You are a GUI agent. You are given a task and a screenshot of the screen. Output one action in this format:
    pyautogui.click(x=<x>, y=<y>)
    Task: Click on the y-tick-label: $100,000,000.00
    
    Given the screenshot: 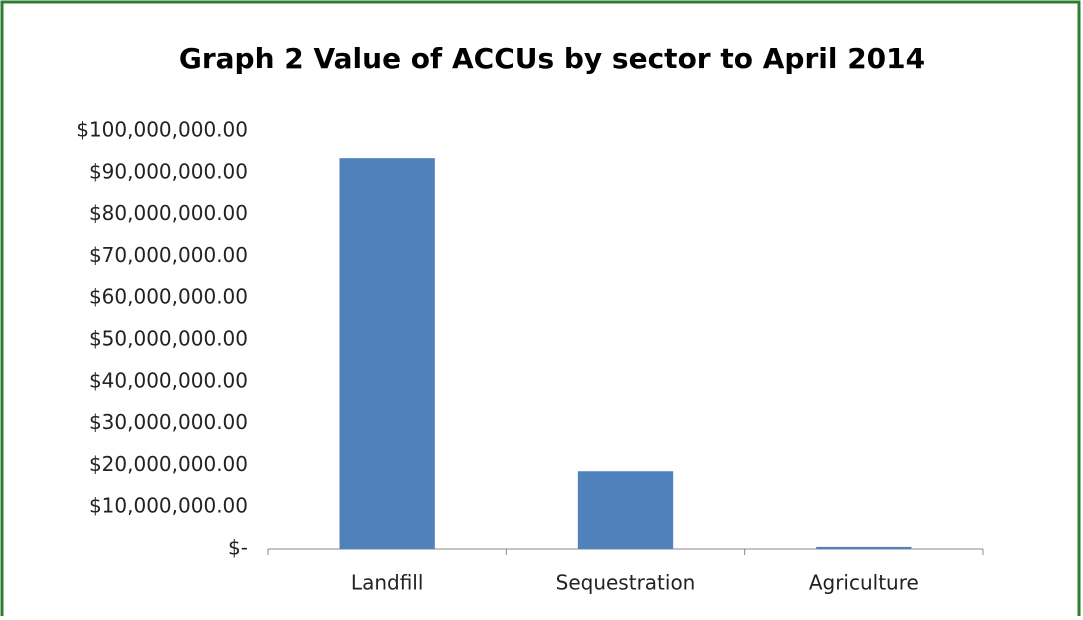 What is the action you would take?
    pyautogui.click(x=162, y=130)
    